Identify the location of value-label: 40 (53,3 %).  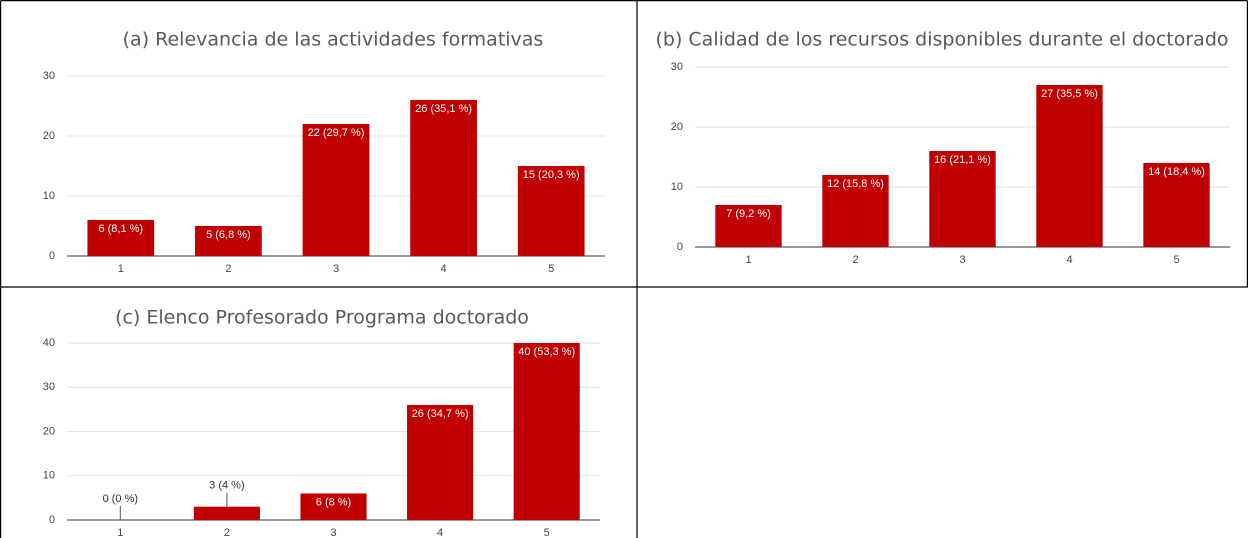
(546, 352).